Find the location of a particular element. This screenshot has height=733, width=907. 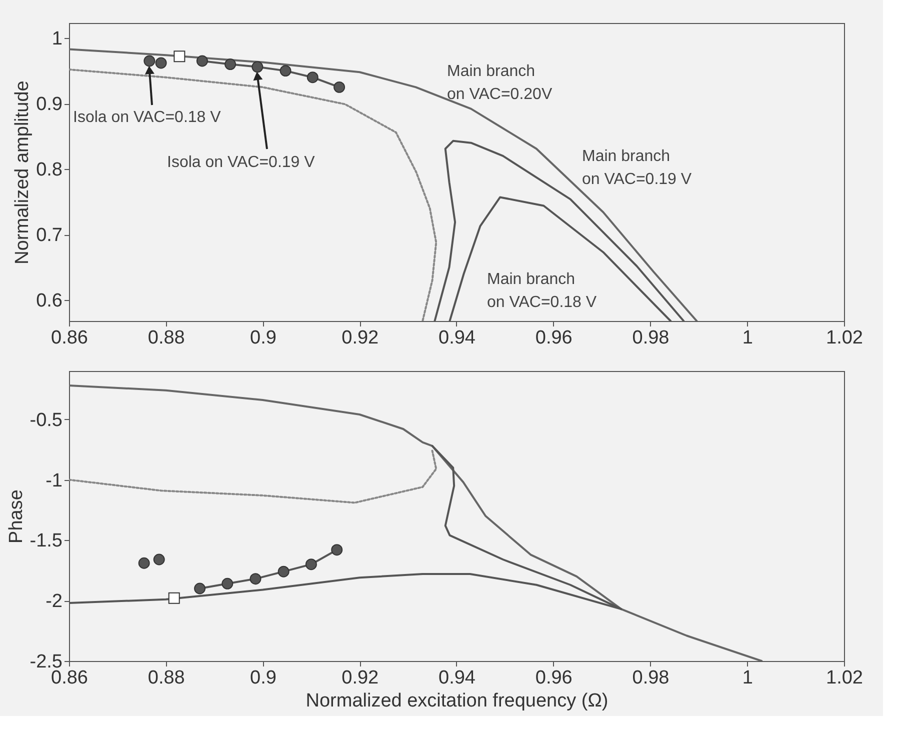

y-tick-label: 0.7 is located at coordinates (49, 235).